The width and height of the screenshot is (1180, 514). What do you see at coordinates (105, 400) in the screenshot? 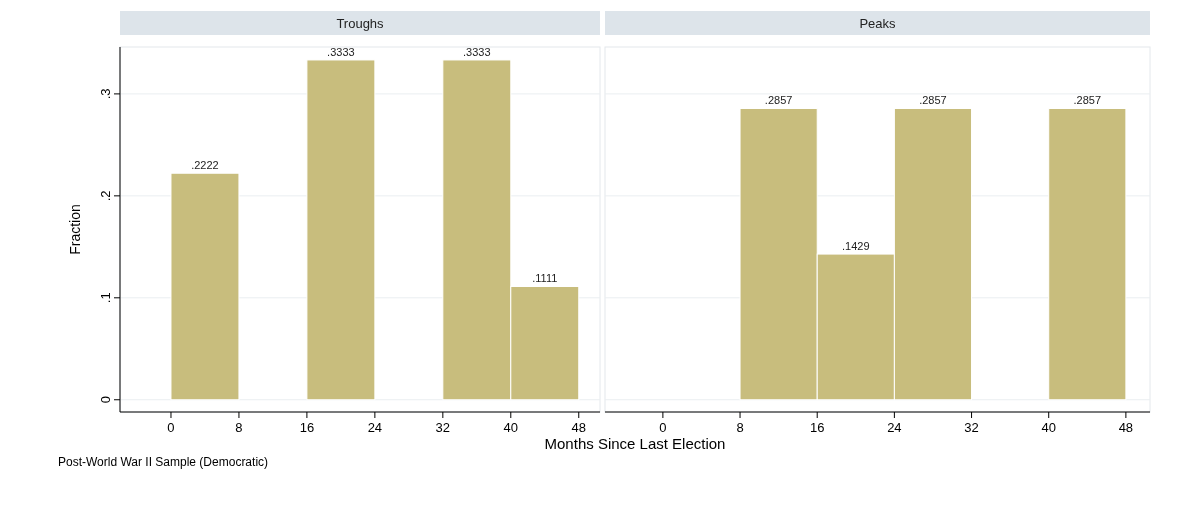
I see `y-tick-label: 0` at bounding box center [105, 400].